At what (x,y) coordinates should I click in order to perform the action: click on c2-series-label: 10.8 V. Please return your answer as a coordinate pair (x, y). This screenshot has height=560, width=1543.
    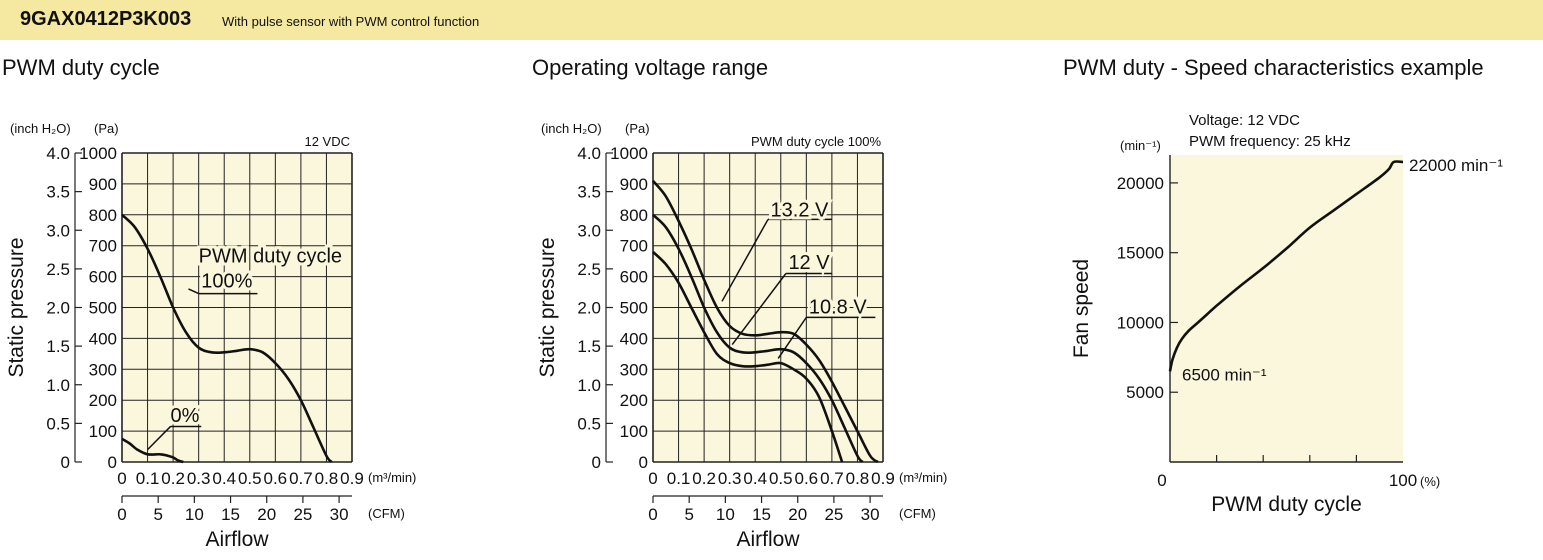
    Looking at the image, I should click on (838, 308).